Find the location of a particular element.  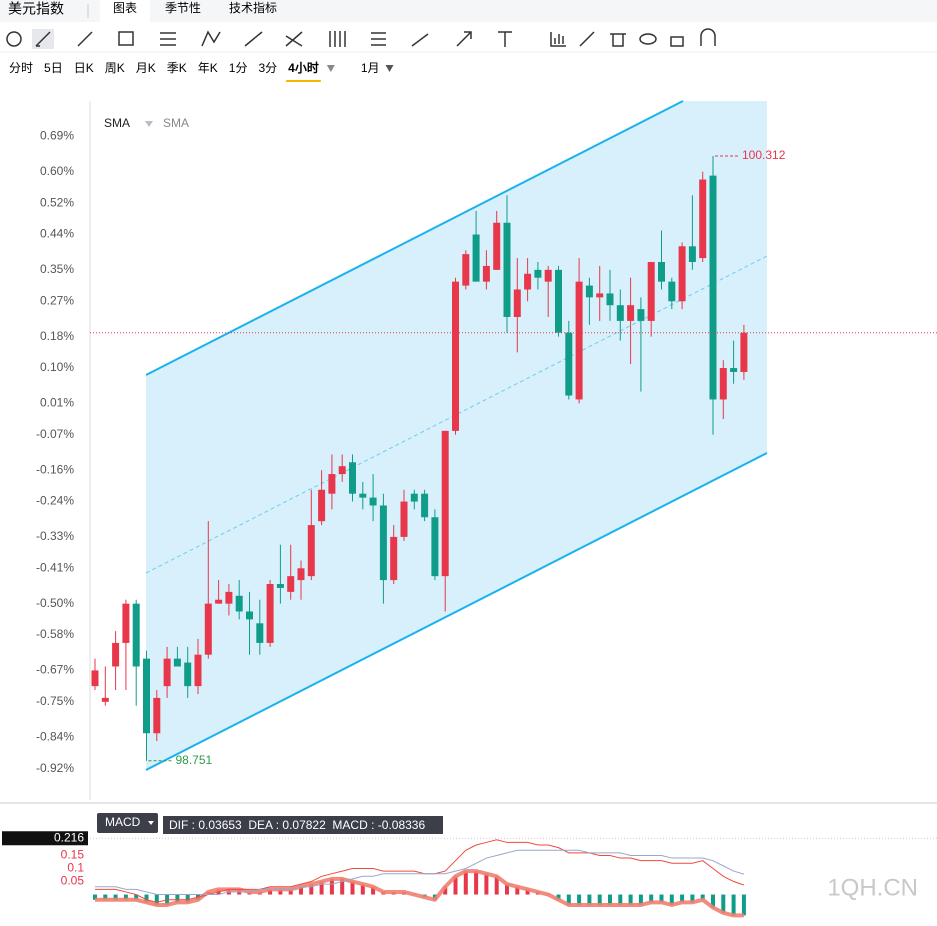

period-button: 1分 is located at coordinates (238, 68).